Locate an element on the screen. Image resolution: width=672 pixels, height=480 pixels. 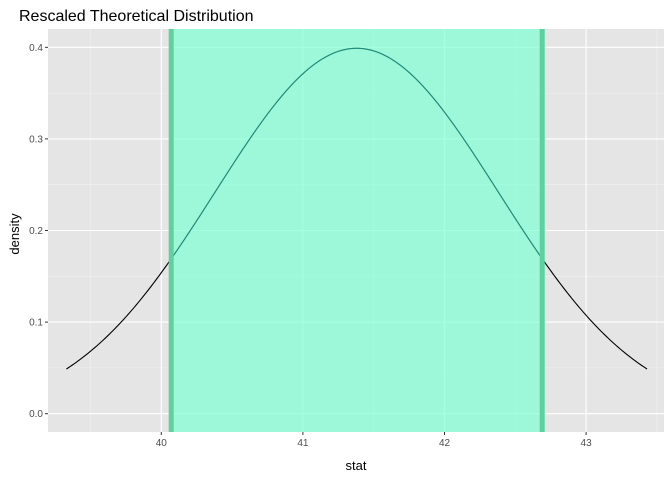
x-tick-label: 43 is located at coordinates (587, 443).